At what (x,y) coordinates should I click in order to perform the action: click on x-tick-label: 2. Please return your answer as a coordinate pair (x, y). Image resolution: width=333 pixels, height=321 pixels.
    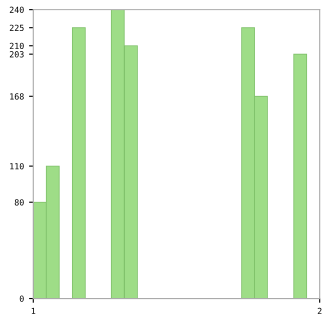
    Looking at the image, I should click on (320, 311).